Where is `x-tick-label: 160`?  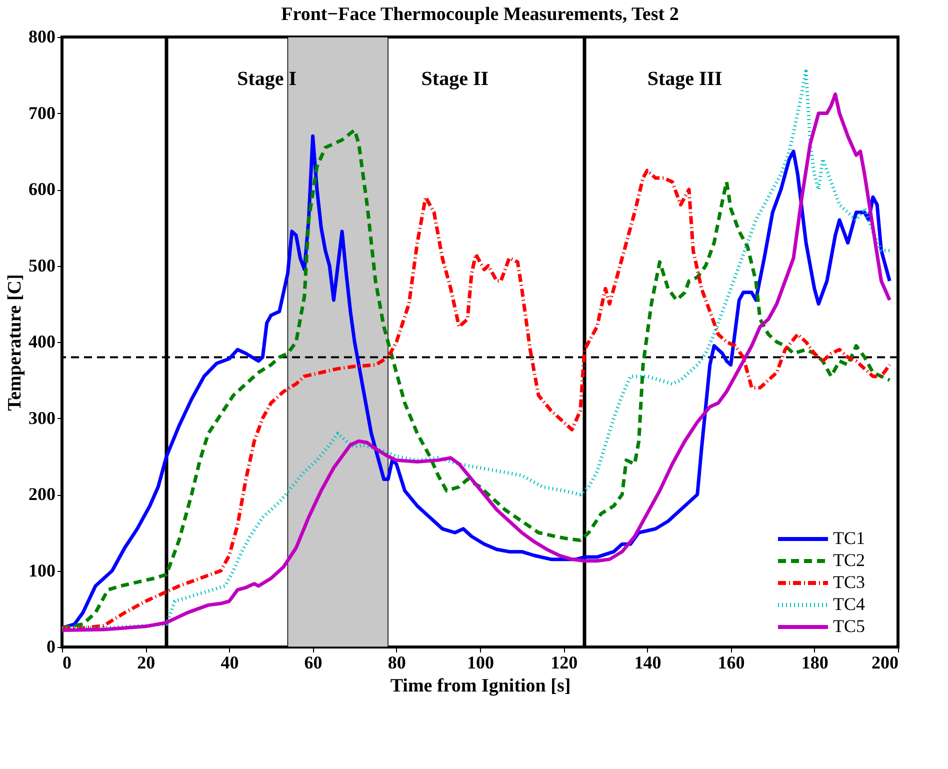 x-tick-label: 160 is located at coordinates (731, 662).